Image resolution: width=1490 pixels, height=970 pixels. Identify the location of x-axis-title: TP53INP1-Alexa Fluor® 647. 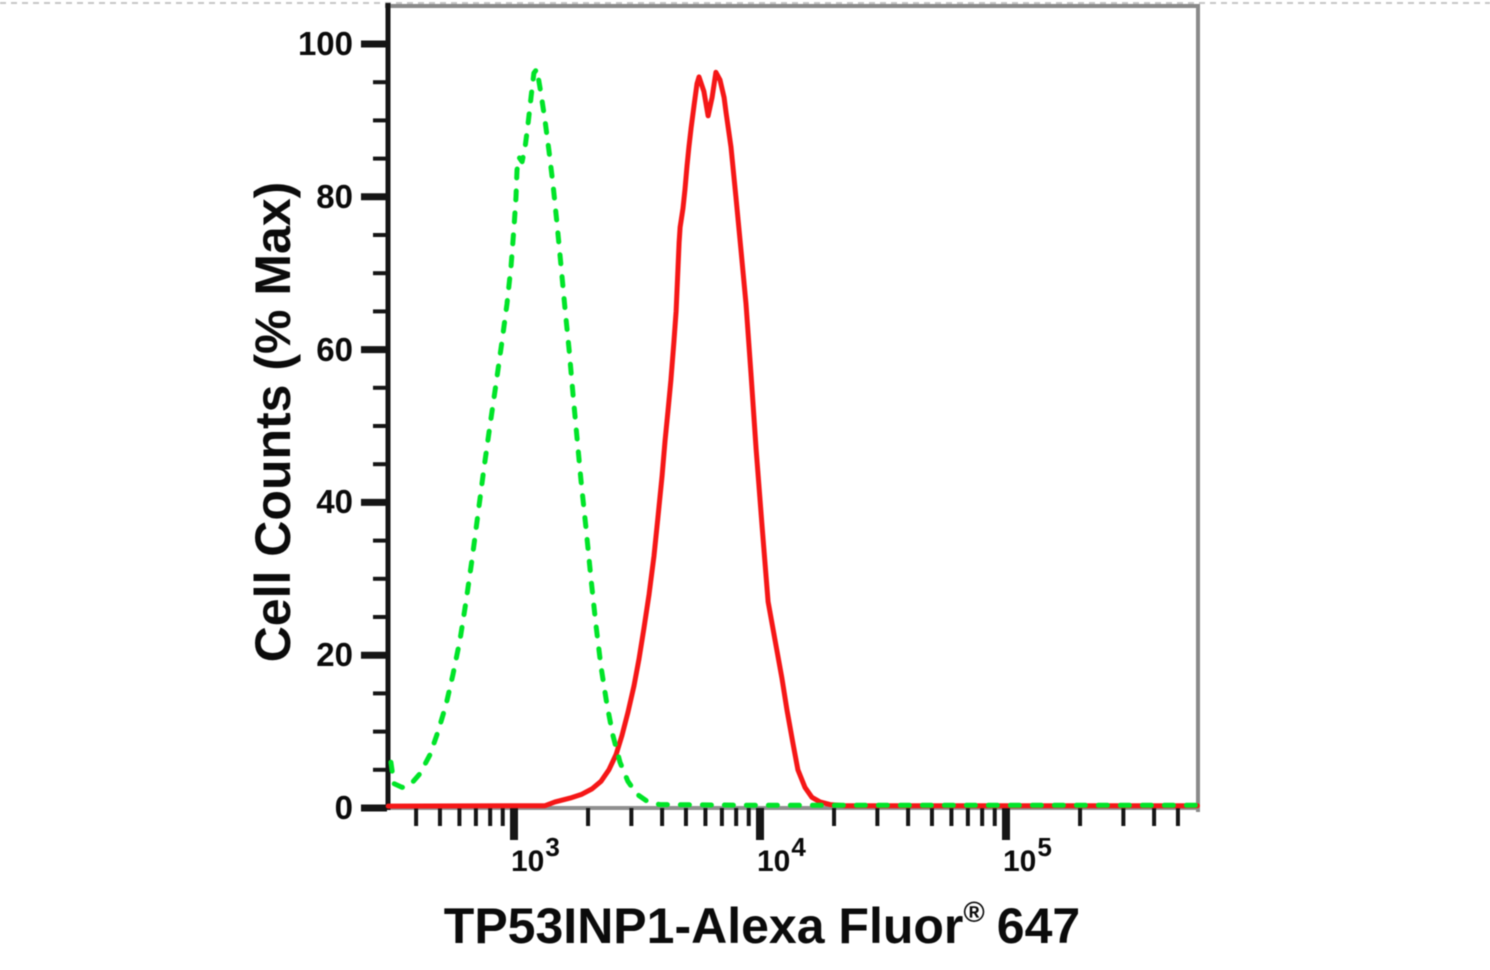
(762, 926).